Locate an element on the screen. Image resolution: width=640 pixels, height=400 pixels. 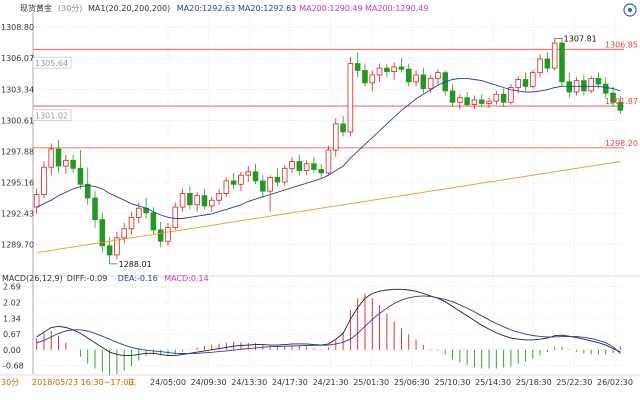
x-tick-label: 24/21:30 is located at coordinates (331, 382).